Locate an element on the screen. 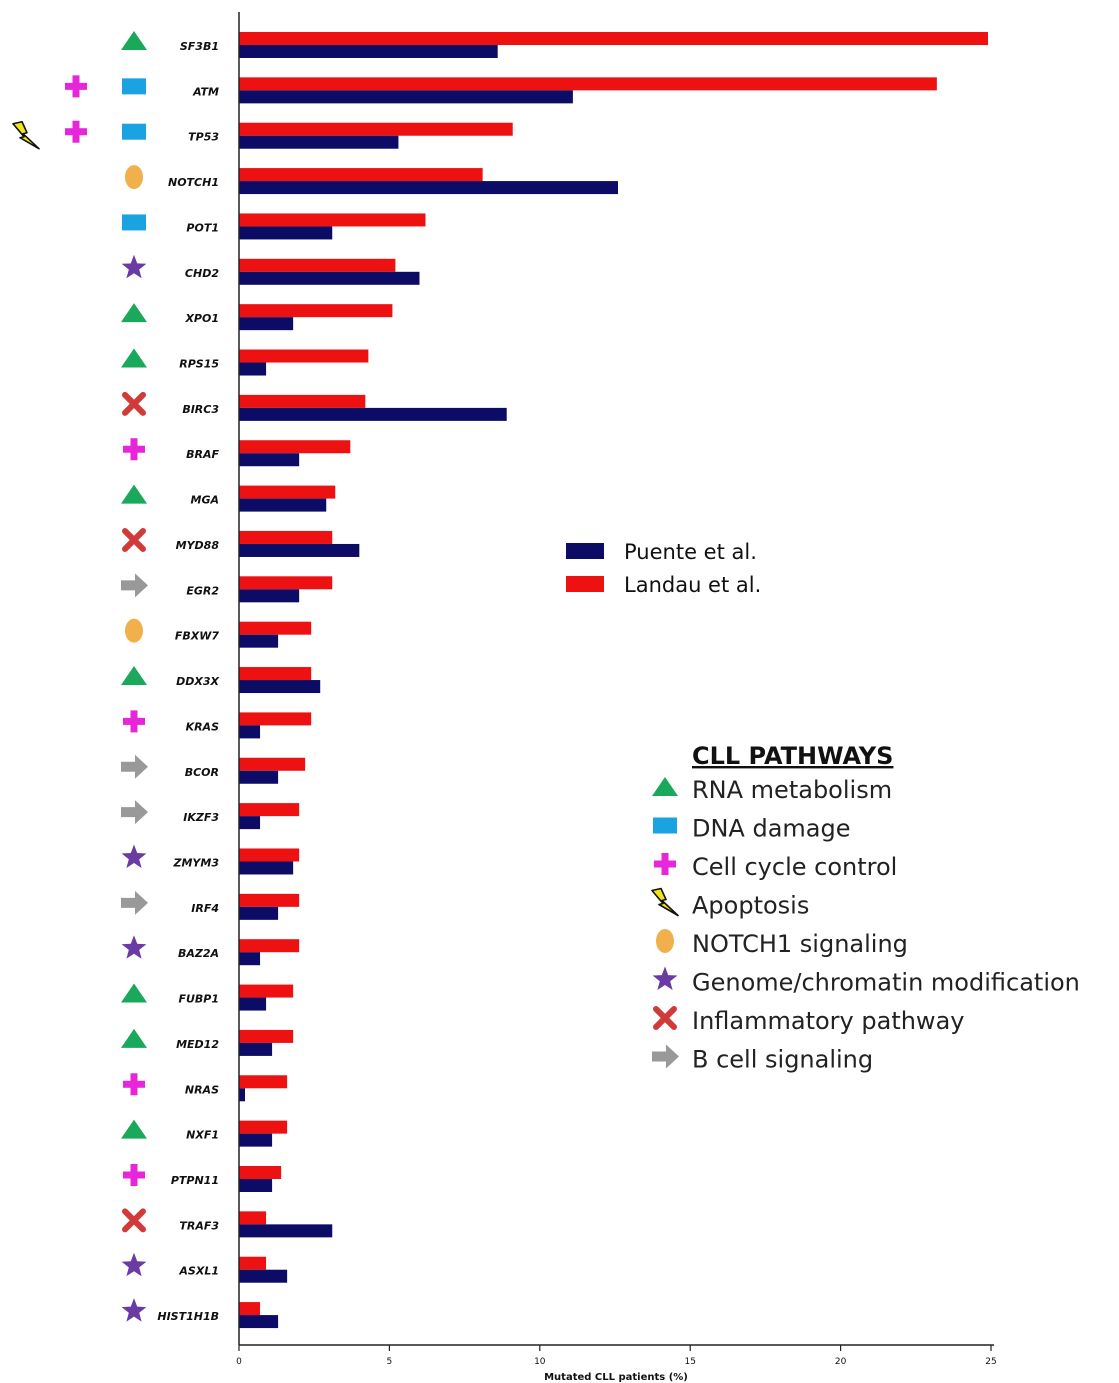 The height and width of the screenshot is (1383, 1119). pathway-icons-layer is located at coordinates (80, 676).